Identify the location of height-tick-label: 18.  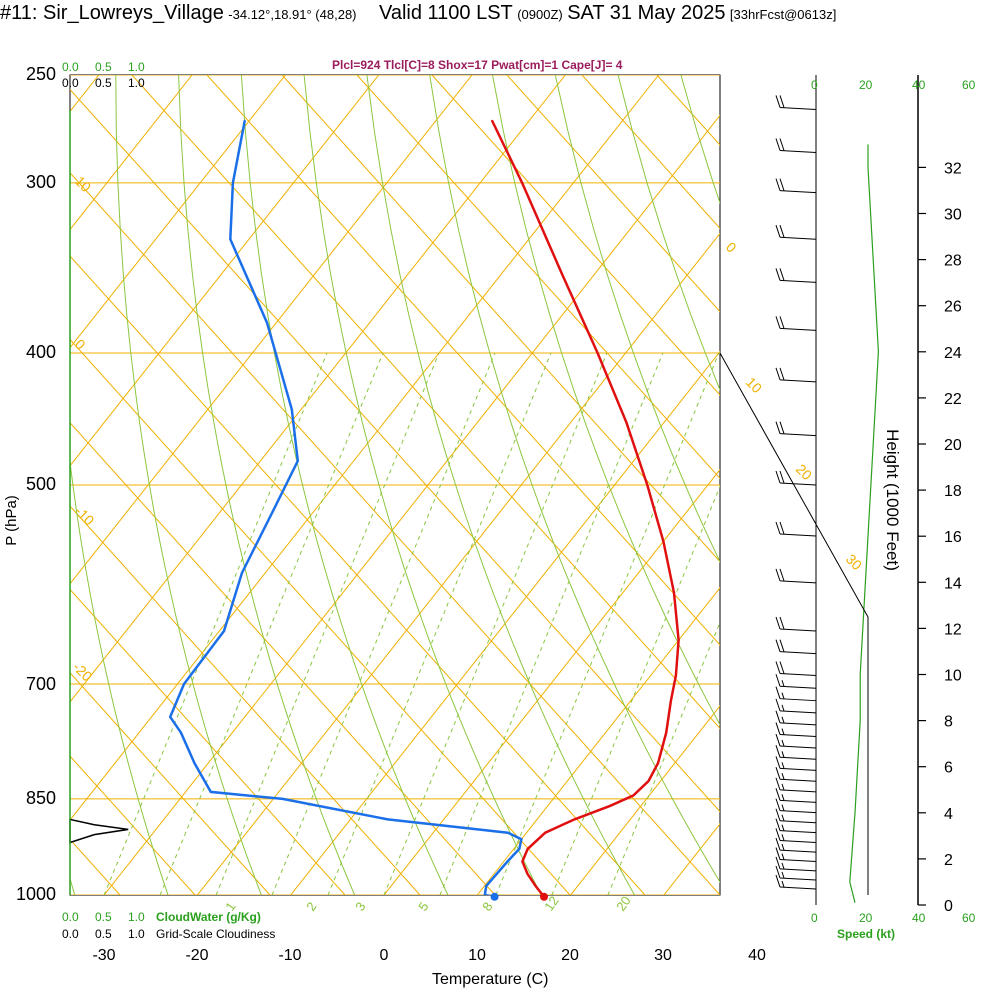
(953, 491).